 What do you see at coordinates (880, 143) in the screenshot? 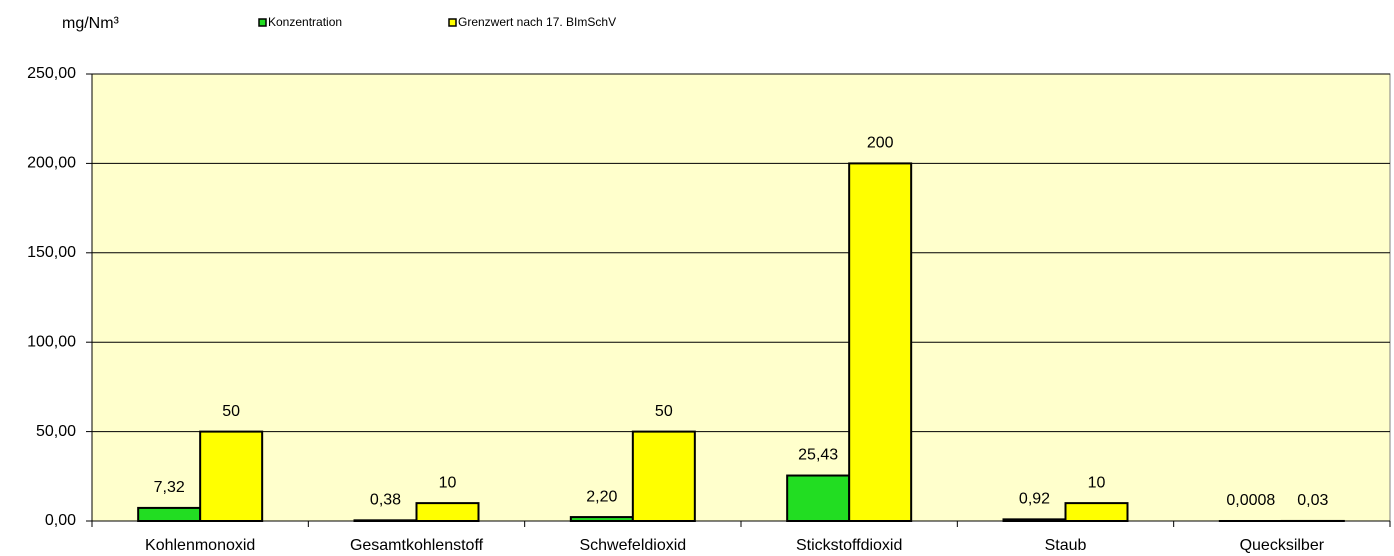
I see `data-label: 200` at bounding box center [880, 143].